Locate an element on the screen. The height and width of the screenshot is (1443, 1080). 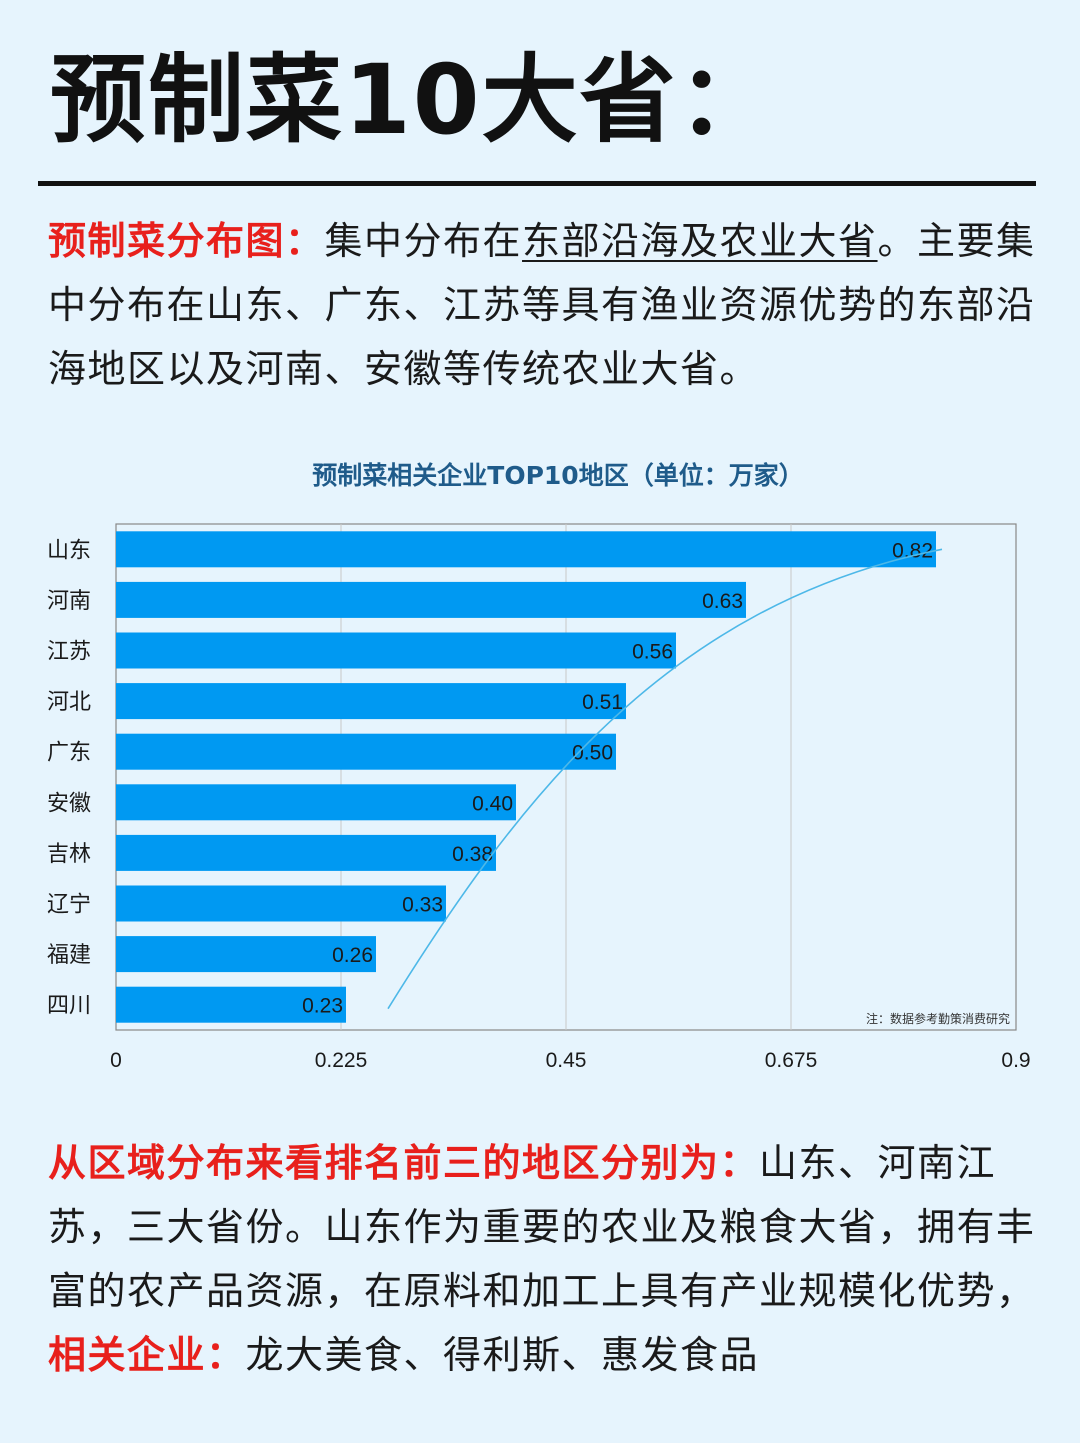
chart-title: 预制菜相关企业TOP10地区（单位：万家） is located at coordinates (557, 475).